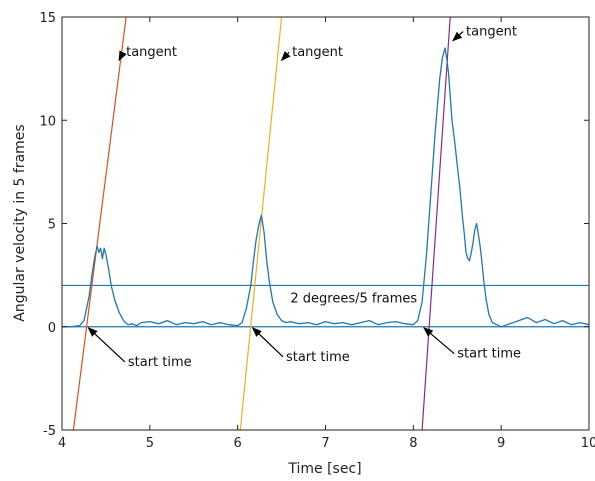 The width and height of the screenshot is (595, 481). What do you see at coordinates (20, 222) in the screenshot?
I see `y-axis-label: Angular velocity in 5 frames` at bounding box center [20, 222].